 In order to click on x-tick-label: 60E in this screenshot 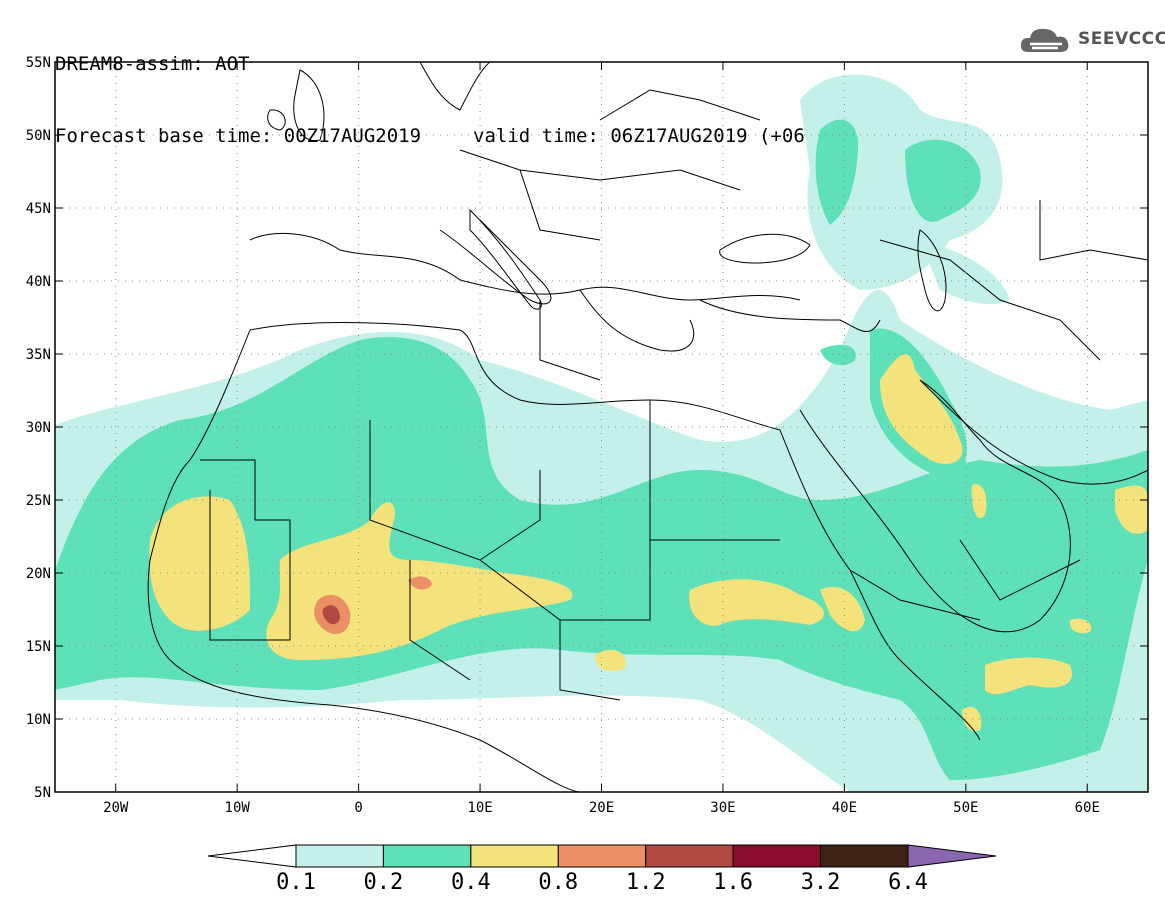, I will do `click(1087, 808)`.